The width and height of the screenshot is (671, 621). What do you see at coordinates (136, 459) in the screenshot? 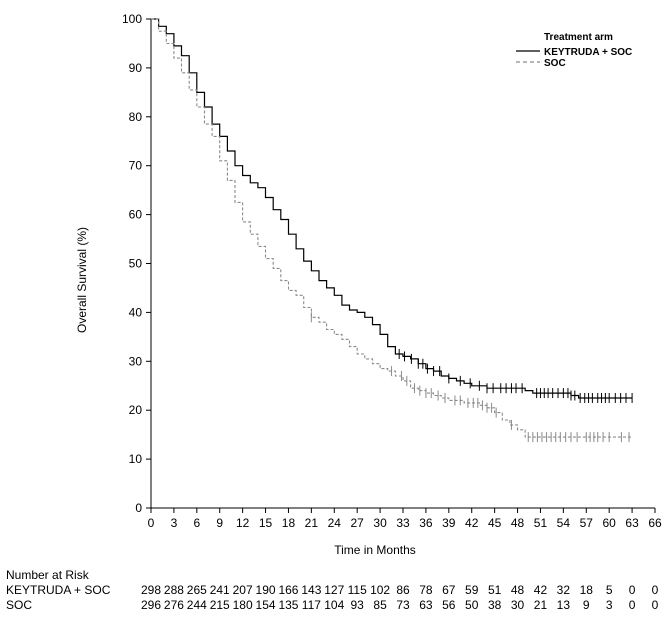
I see `y-tick-label: 10` at bounding box center [136, 459].